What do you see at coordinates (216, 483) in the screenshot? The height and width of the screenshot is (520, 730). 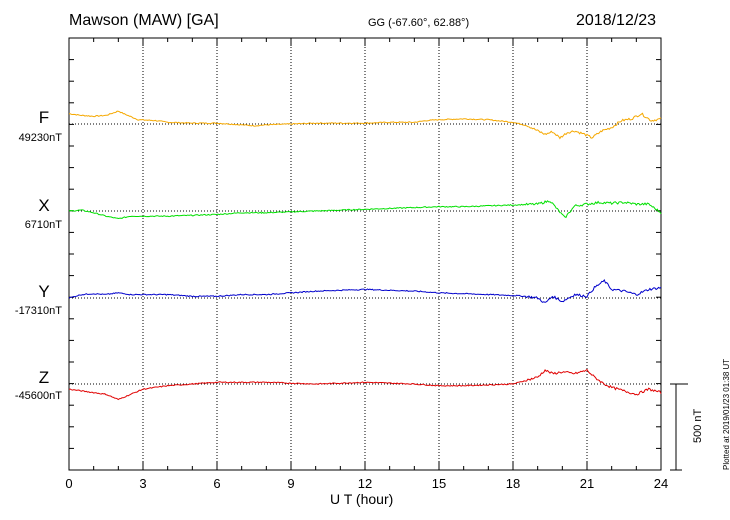 I see `x-tick-label: 6` at bounding box center [216, 483].